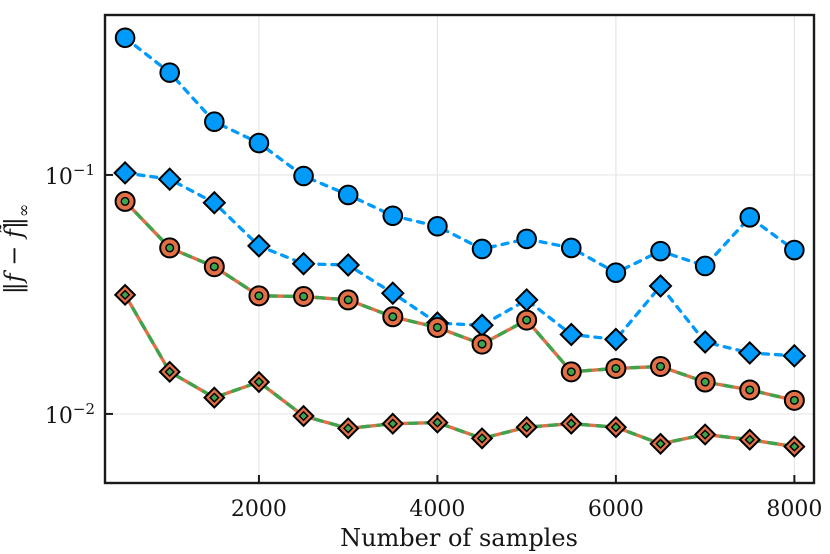 The image size is (830, 554). I want to click on y-tick-label-1e-2: 10⁻², so click(70, 414).